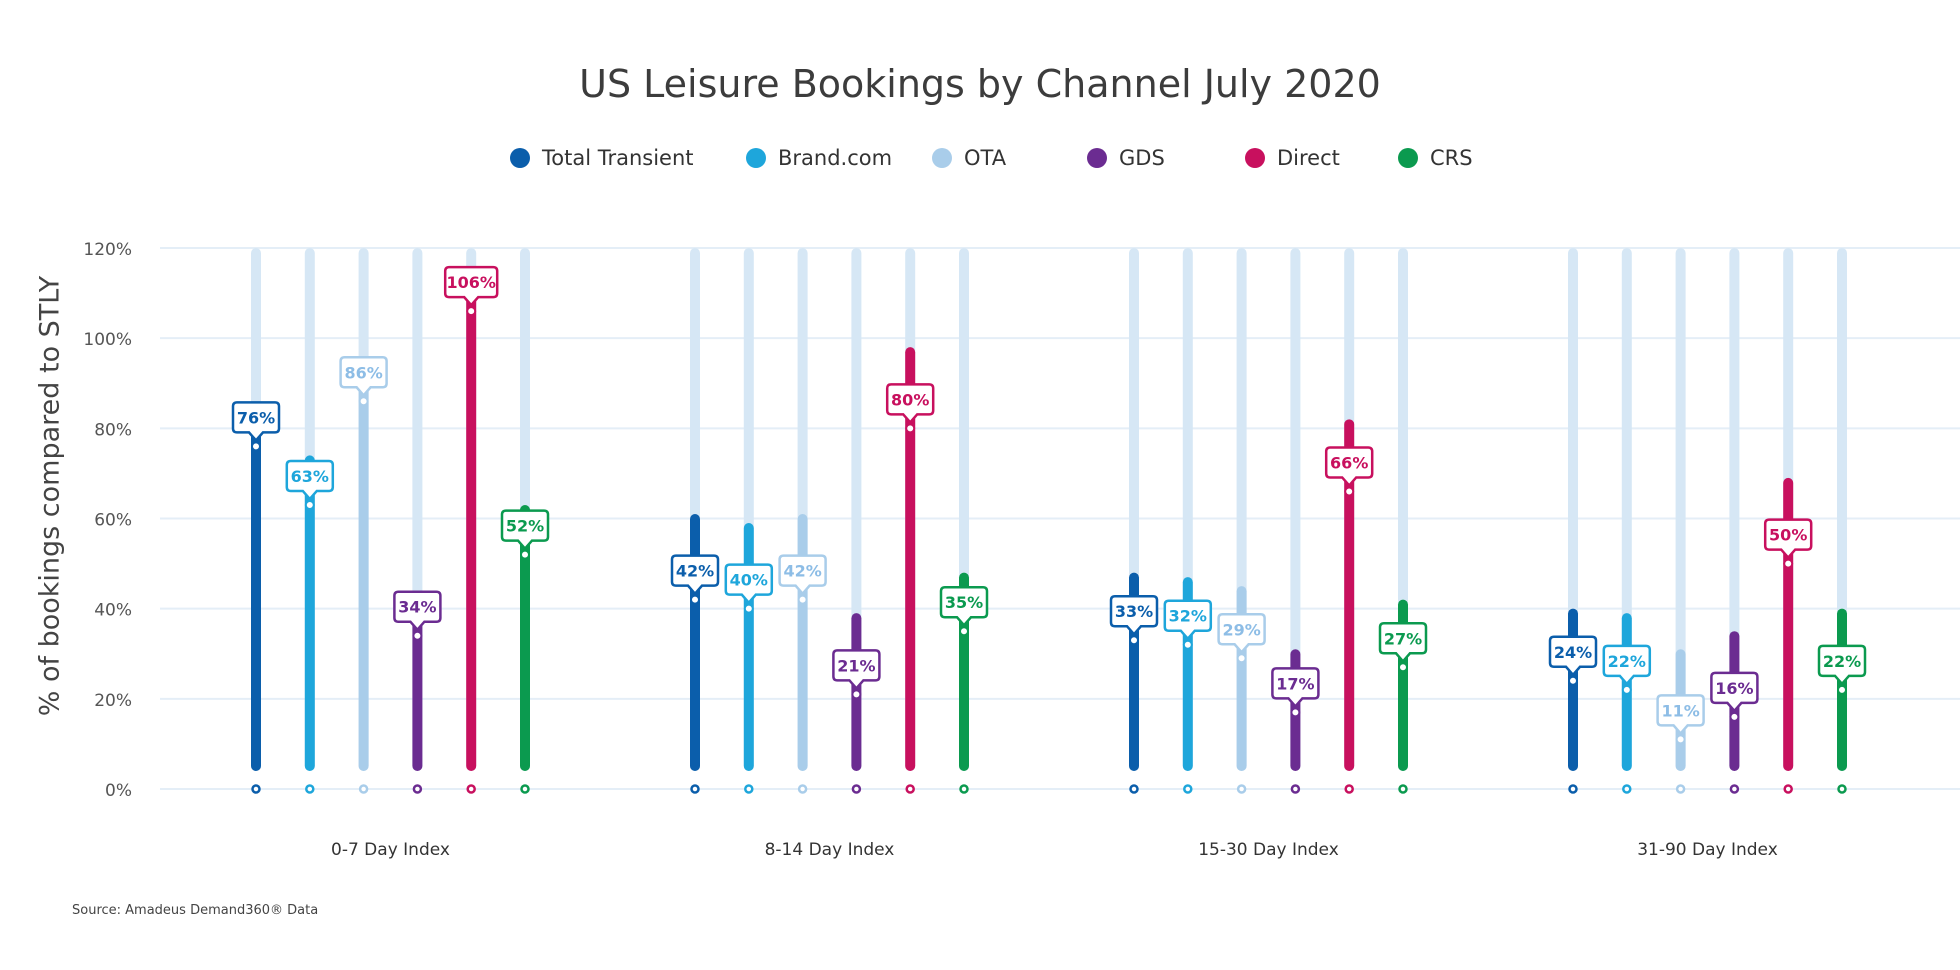 This screenshot has height=970, width=1960. What do you see at coordinates (113, 701) in the screenshot?
I see `y-tick-label: 20%` at bounding box center [113, 701].